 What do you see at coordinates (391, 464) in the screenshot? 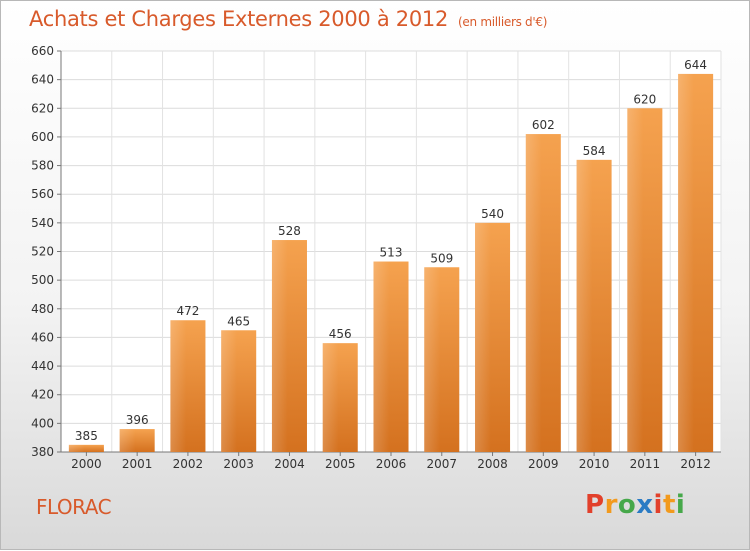
I see `x-tick-label-2006: 2006` at bounding box center [391, 464].